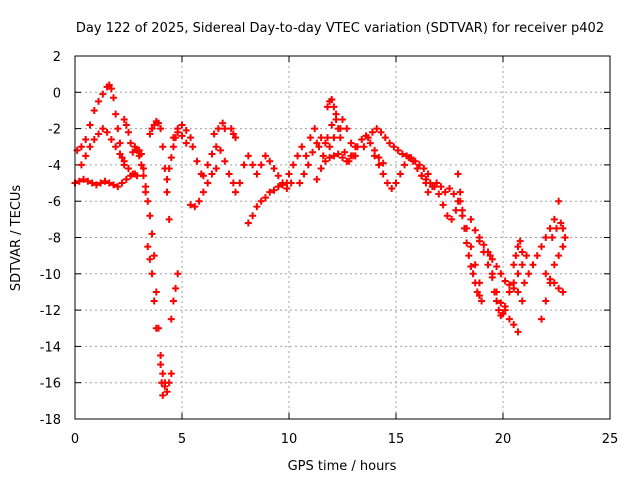  Describe the element at coordinates (396, 151) in the screenshot. I see `series-U` at that location.